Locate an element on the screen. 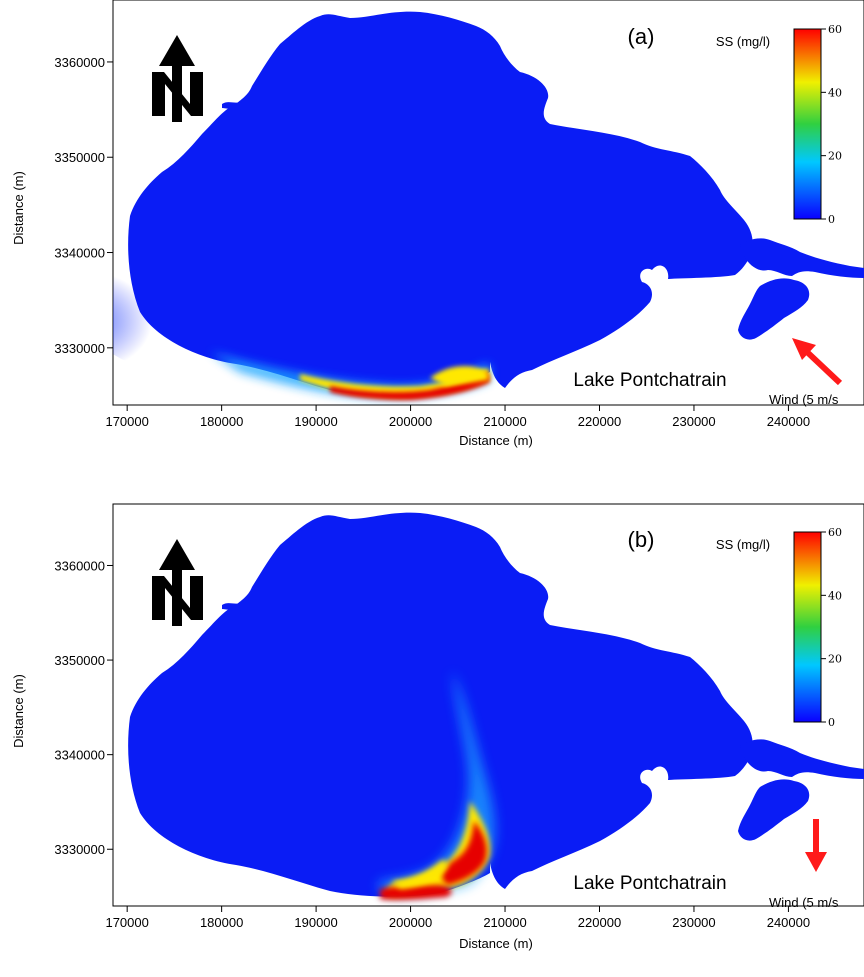 This screenshot has height=977, width=864. panel-label: (a) is located at coordinates (641, 36).